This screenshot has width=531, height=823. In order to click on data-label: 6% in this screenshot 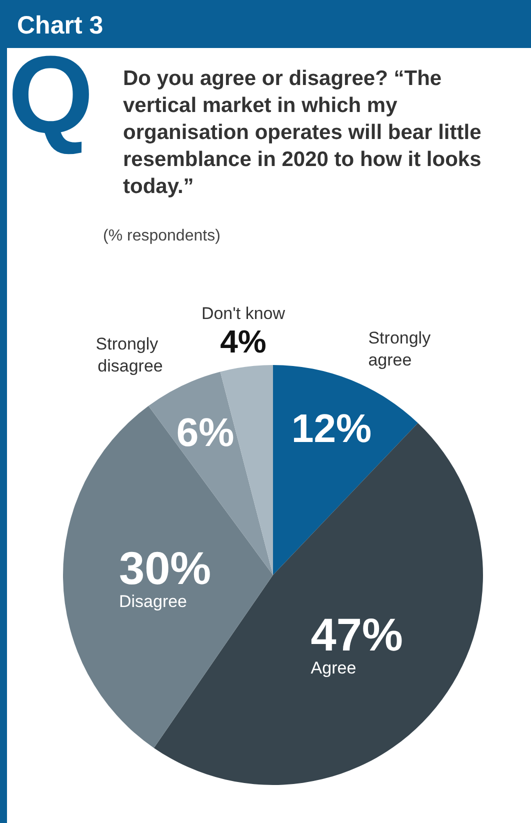, I will do `click(205, 432)`.